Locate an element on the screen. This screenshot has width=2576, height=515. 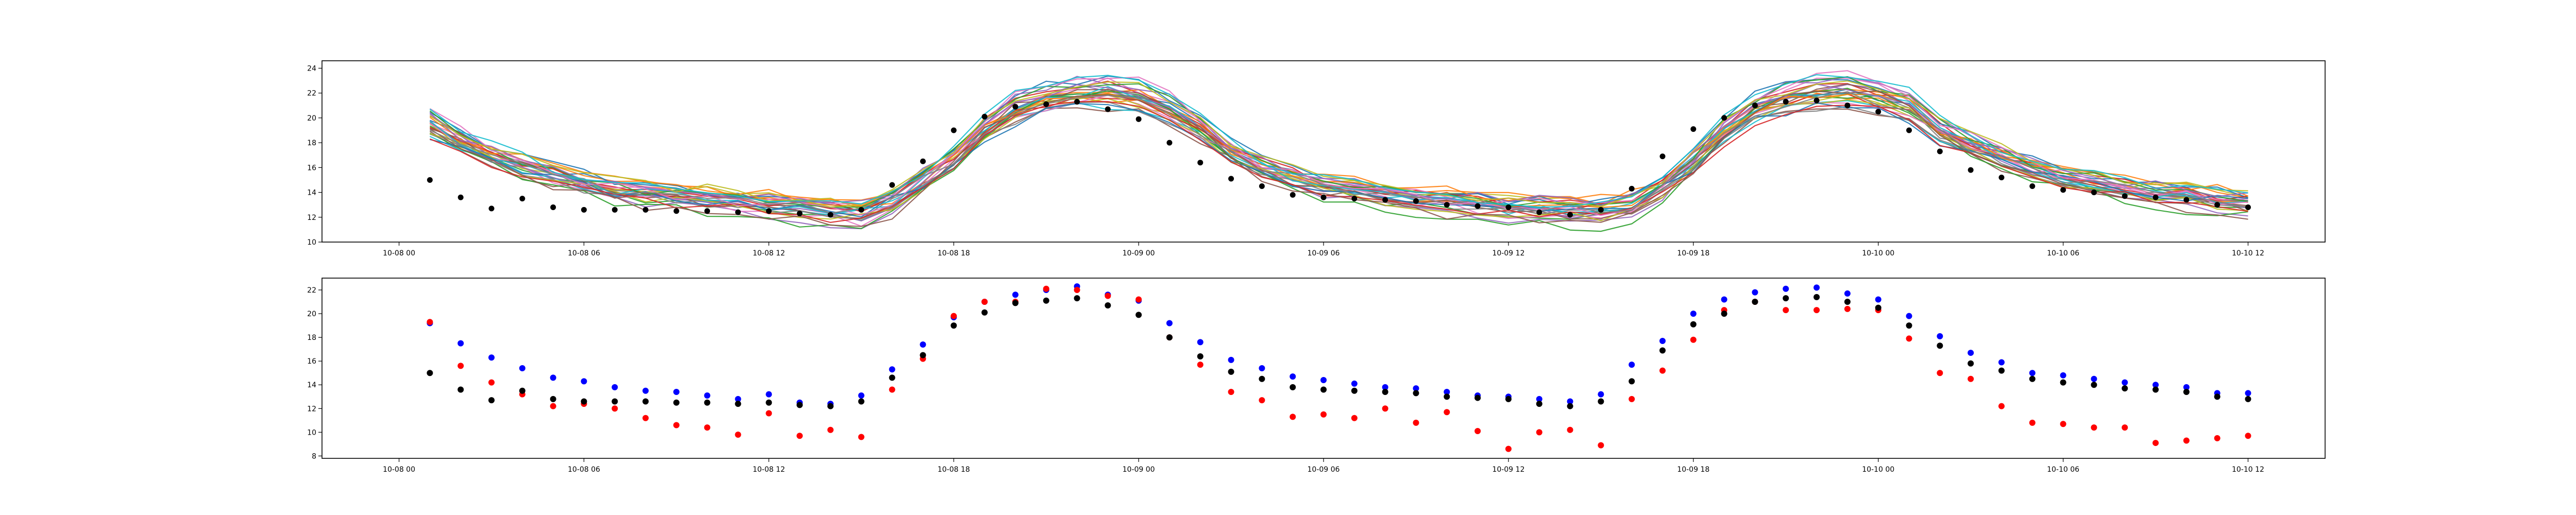
p0-y-tick-label: 24 is located at coordinates (311, 68).